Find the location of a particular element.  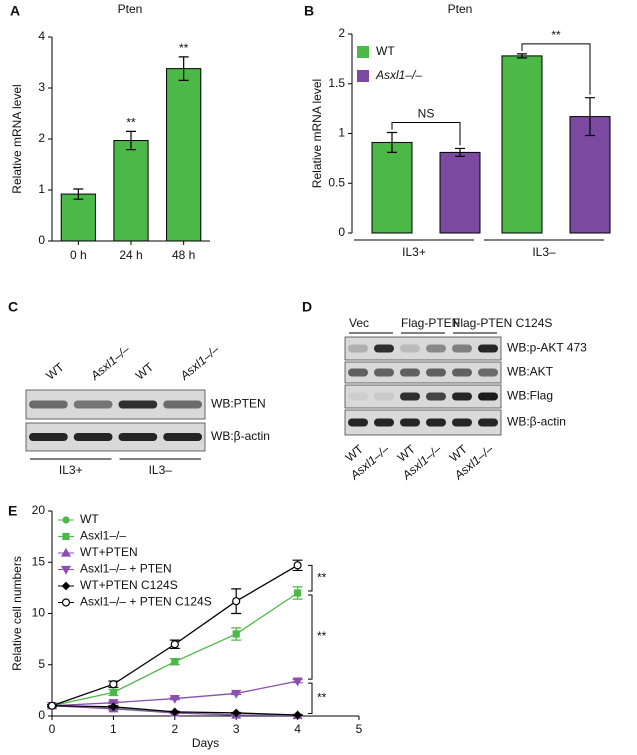

legend-label: WT+PTEN is located at coordinates (109, 552).